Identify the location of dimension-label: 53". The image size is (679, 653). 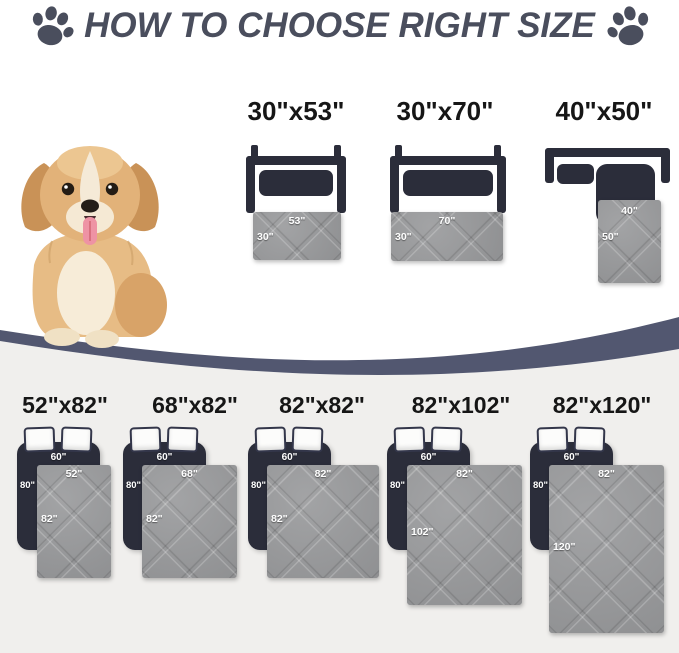
(297, 221).